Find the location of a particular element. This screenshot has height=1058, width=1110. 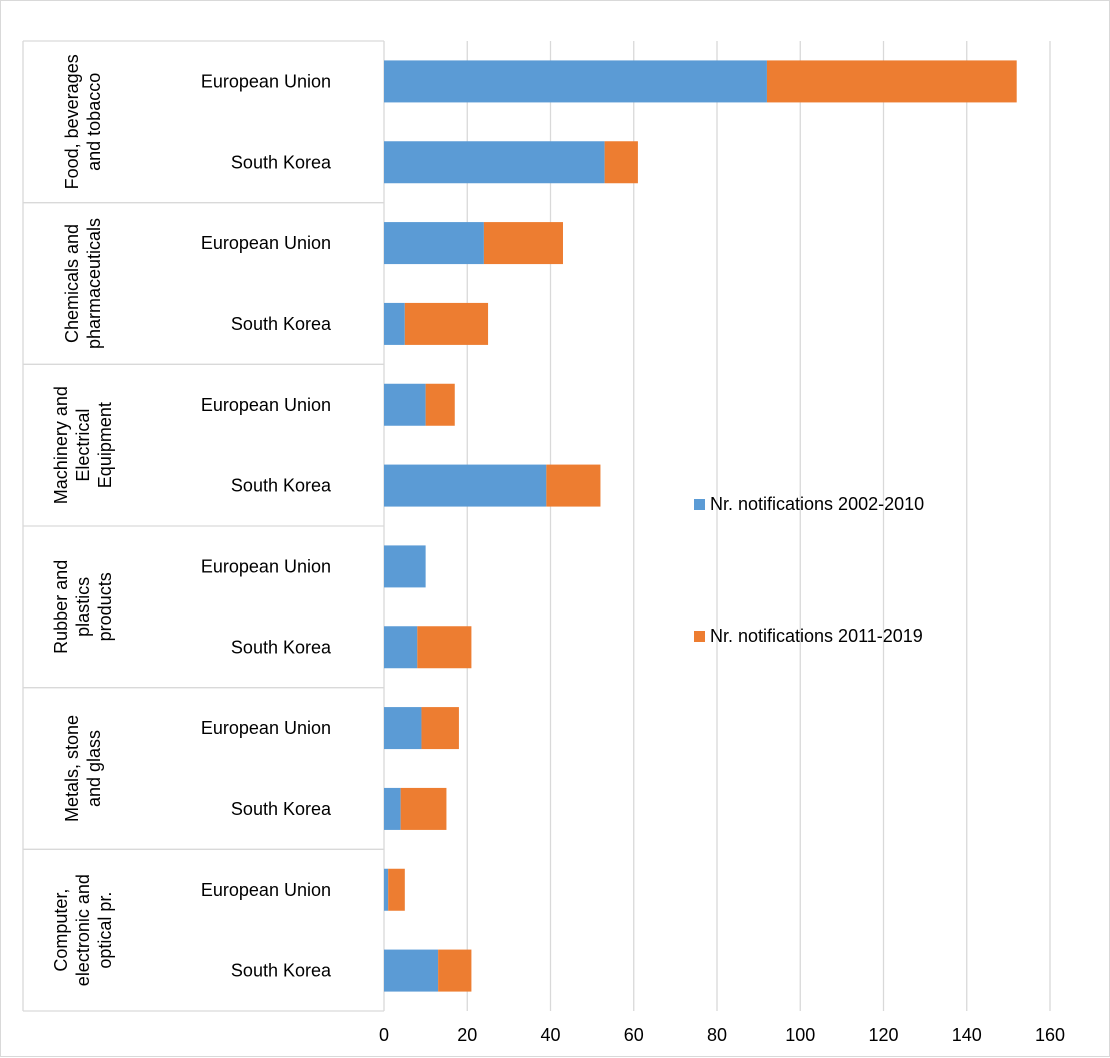

group-label-line: Food, beverages is located at coordinates (72, 121).